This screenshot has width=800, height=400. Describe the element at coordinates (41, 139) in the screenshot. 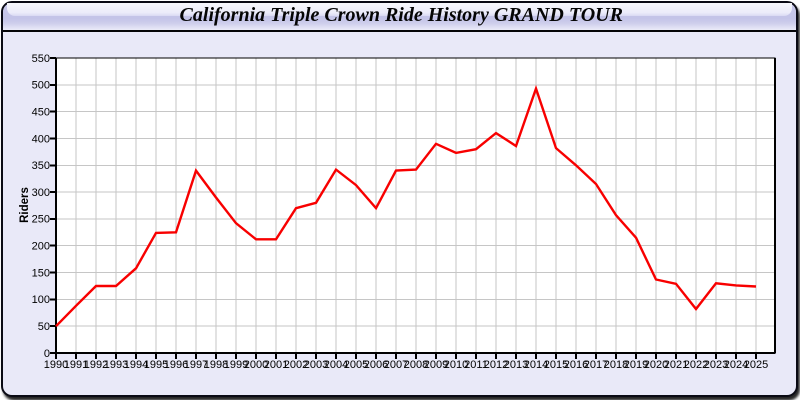

I see `svg-text: 400` at that location.